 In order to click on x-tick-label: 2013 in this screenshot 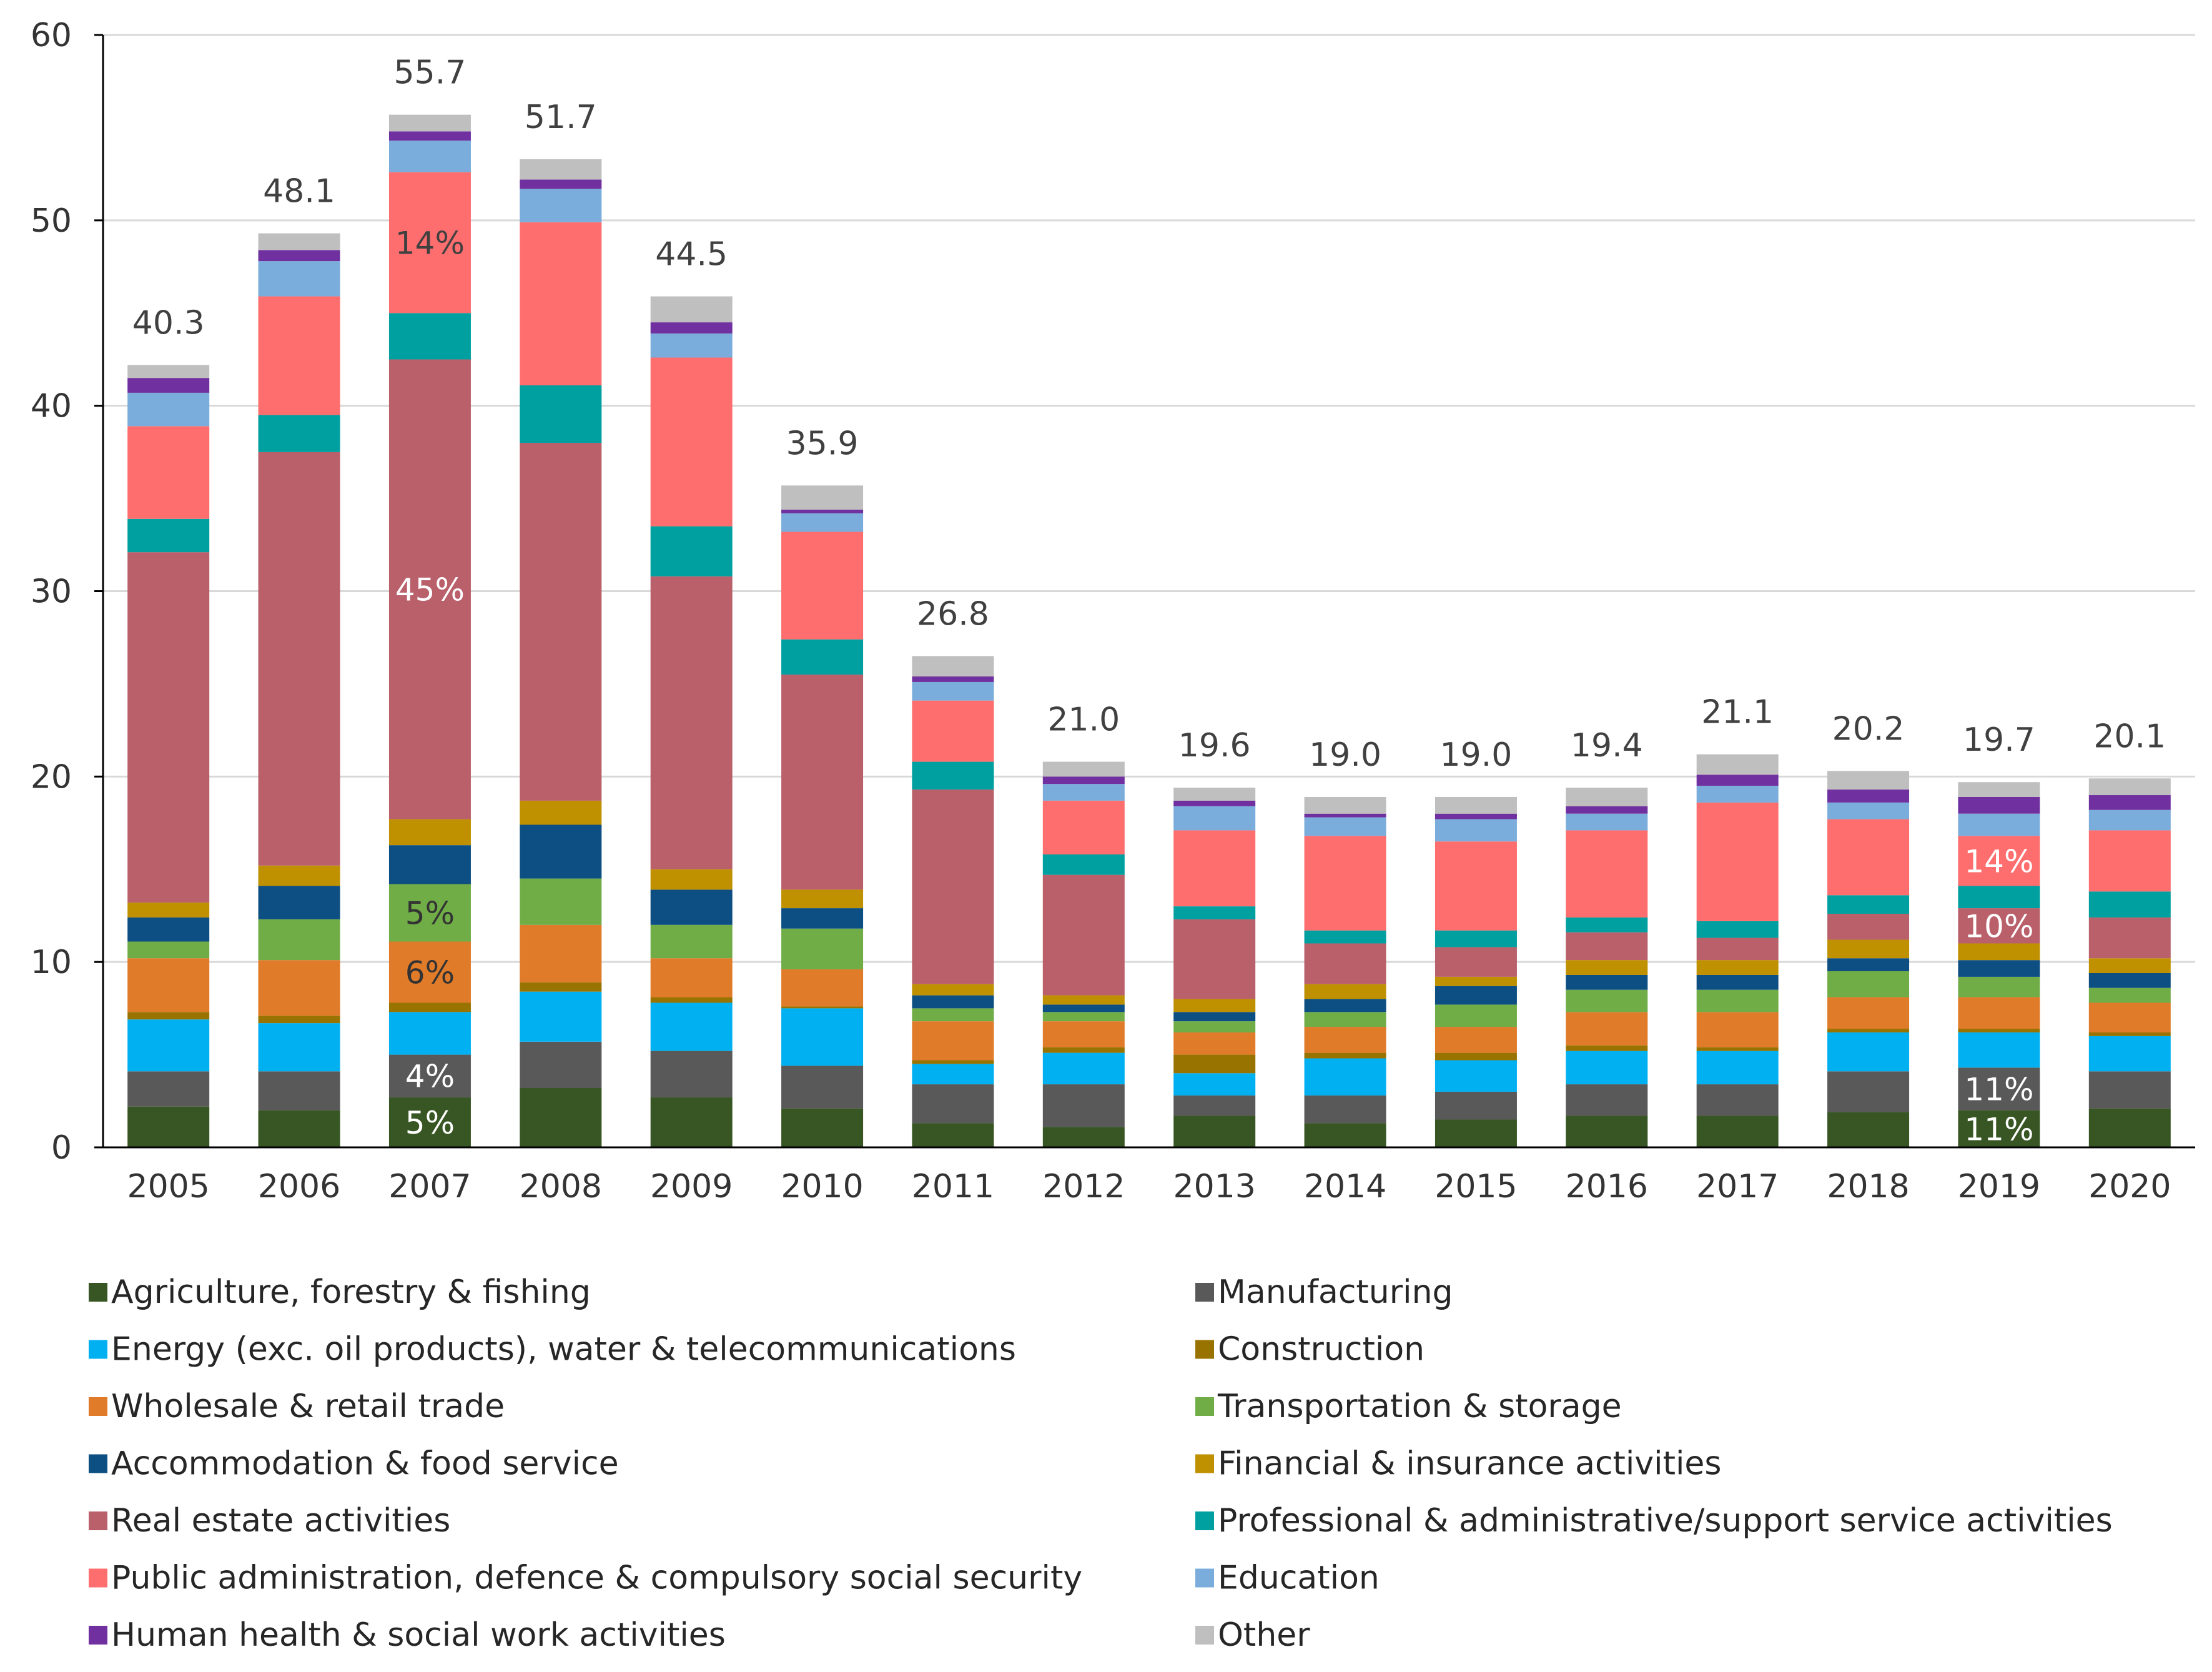, I will do `click(1214, 1186)`.